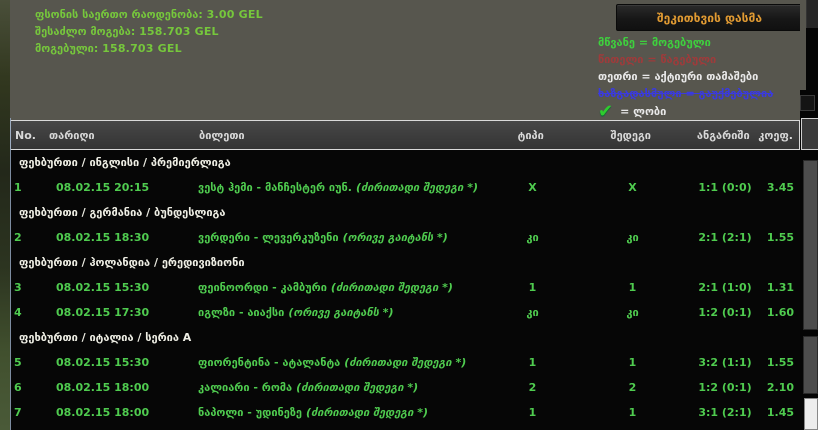 This screenshot has height=430, width=818. What do you see at coordinates (809, 134) in the screenshot?
I see `clipped-header-block` at bounding box center [809, 134].